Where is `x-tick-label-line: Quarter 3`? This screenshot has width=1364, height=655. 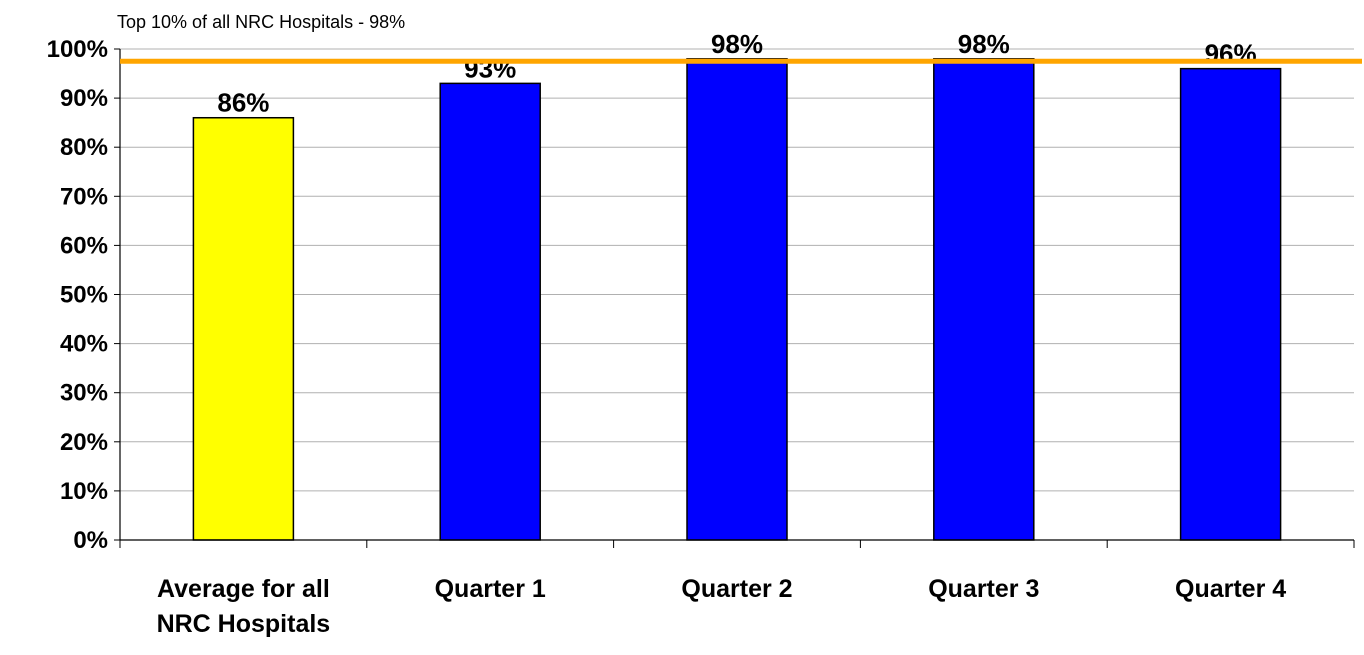
x-tick-label-line: Quarter 3 is located at coordinates (983, 589).